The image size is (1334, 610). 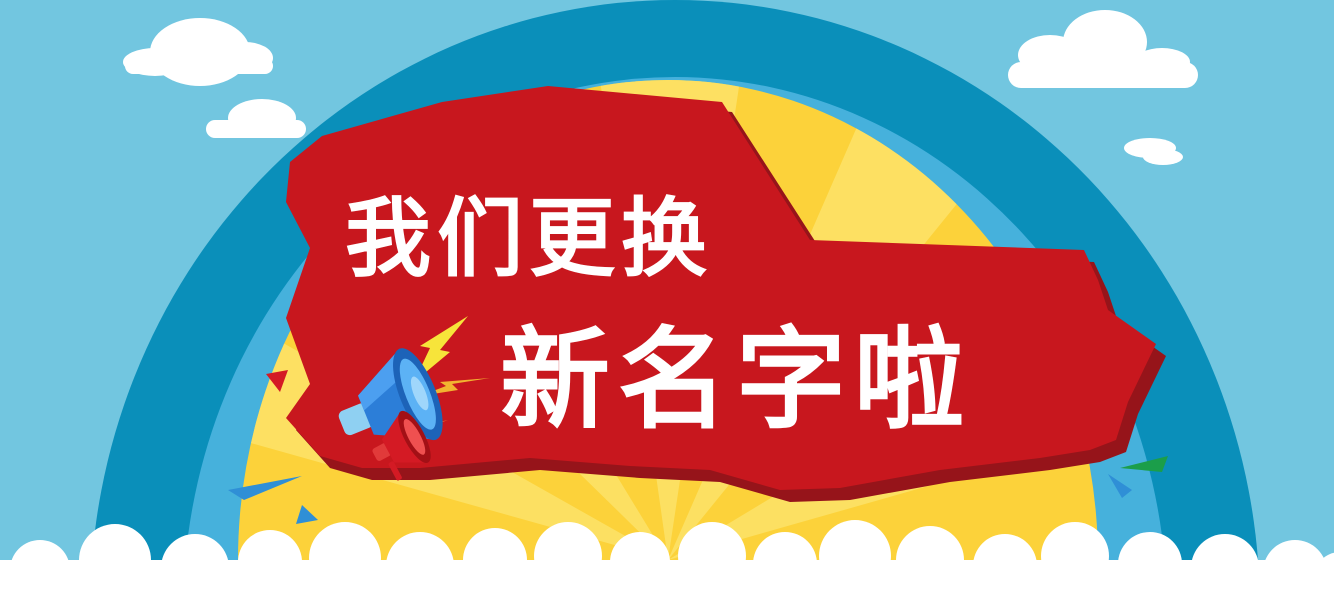 What do you see at coordinates (529, 239) in the screenshot?
I see `headline-line-1: 我们更换` at bounding box center [529, 239].